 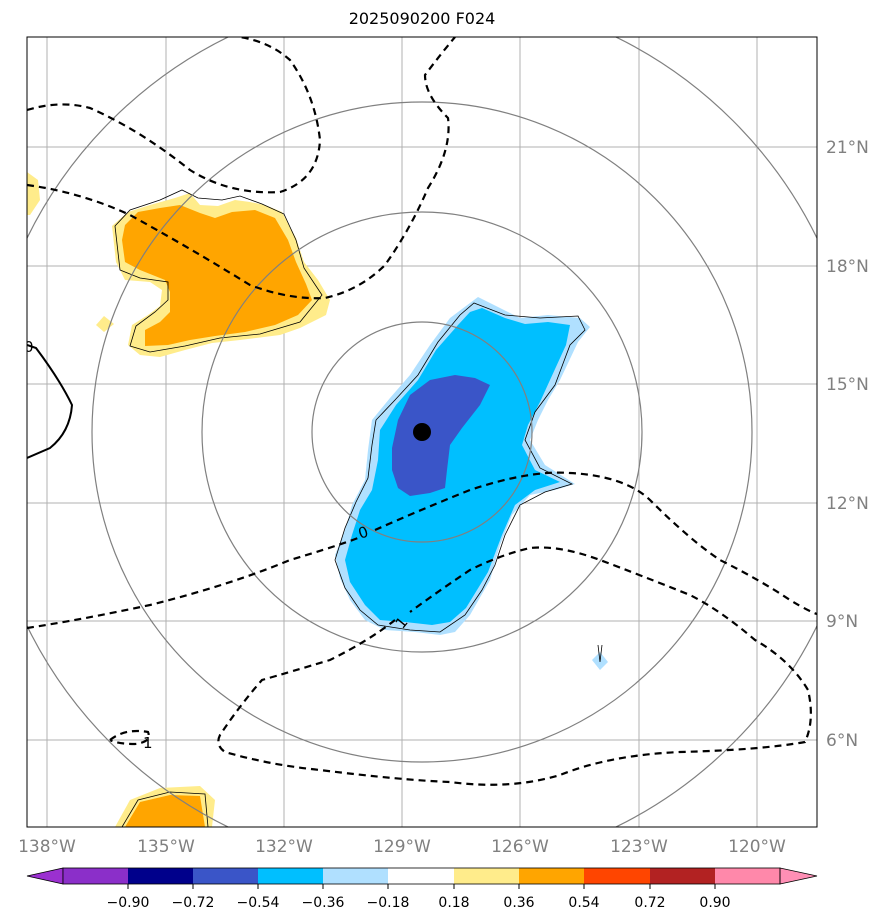 What do you see at coordinates (441, 435) in the screenshot?
I see `negative-strong-fill` at bounding box center [441, 435].